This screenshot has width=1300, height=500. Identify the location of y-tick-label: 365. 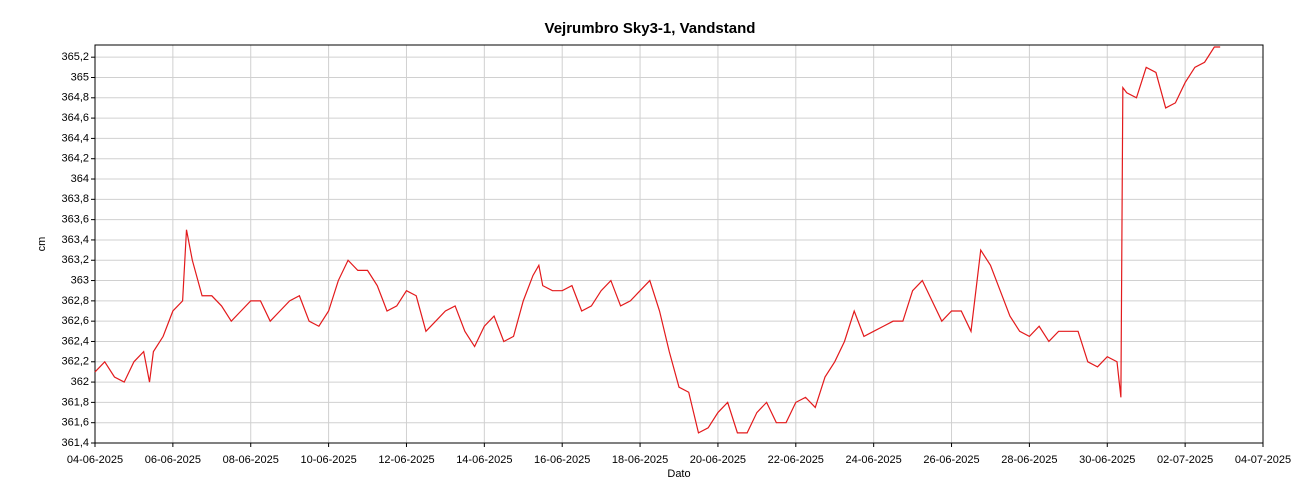
(80, 77).